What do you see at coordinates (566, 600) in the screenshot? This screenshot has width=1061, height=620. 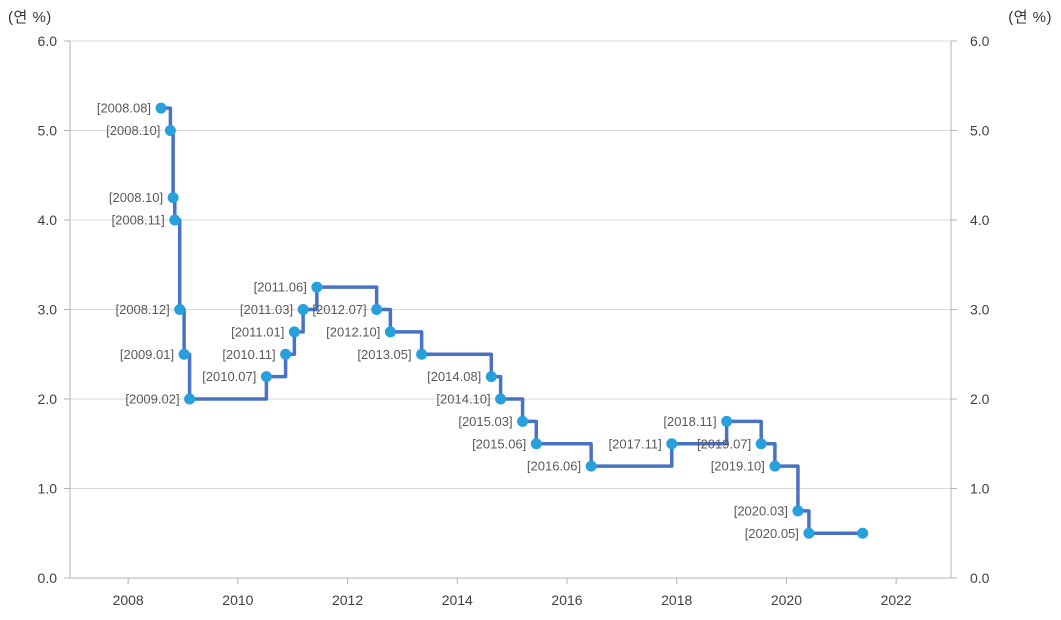 I see `x-tick-label: 2016` at bounding box center [566, 600].